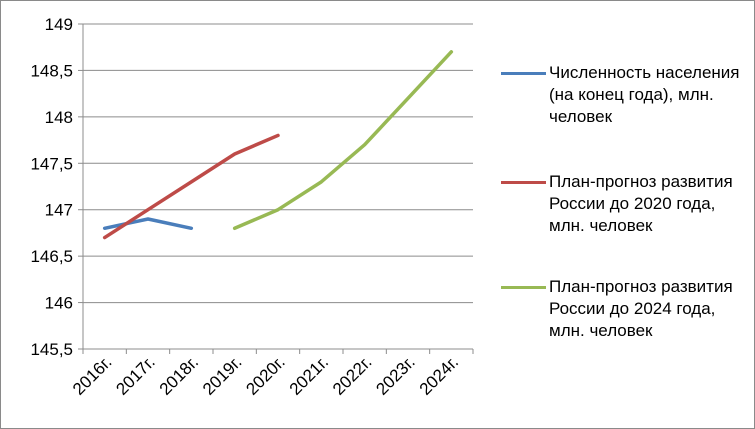 This screenshot has width=755, height=429. I want to click on y-tick-label: 148, so click(59, 117).